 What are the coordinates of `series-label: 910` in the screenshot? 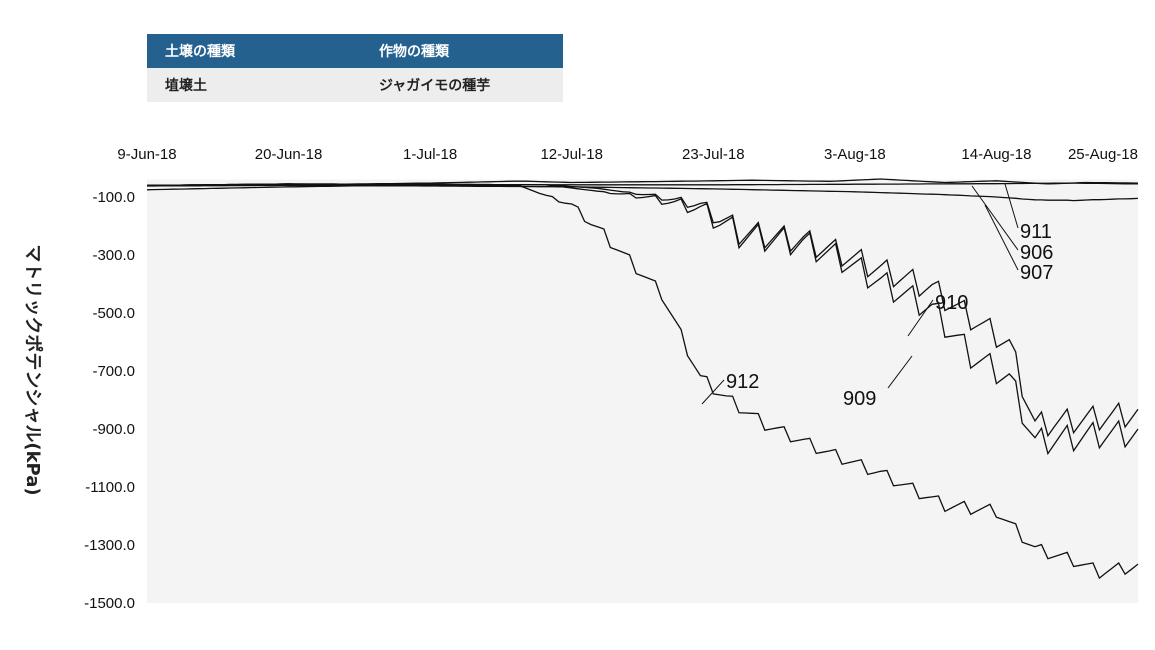 It's located at (951, 303).